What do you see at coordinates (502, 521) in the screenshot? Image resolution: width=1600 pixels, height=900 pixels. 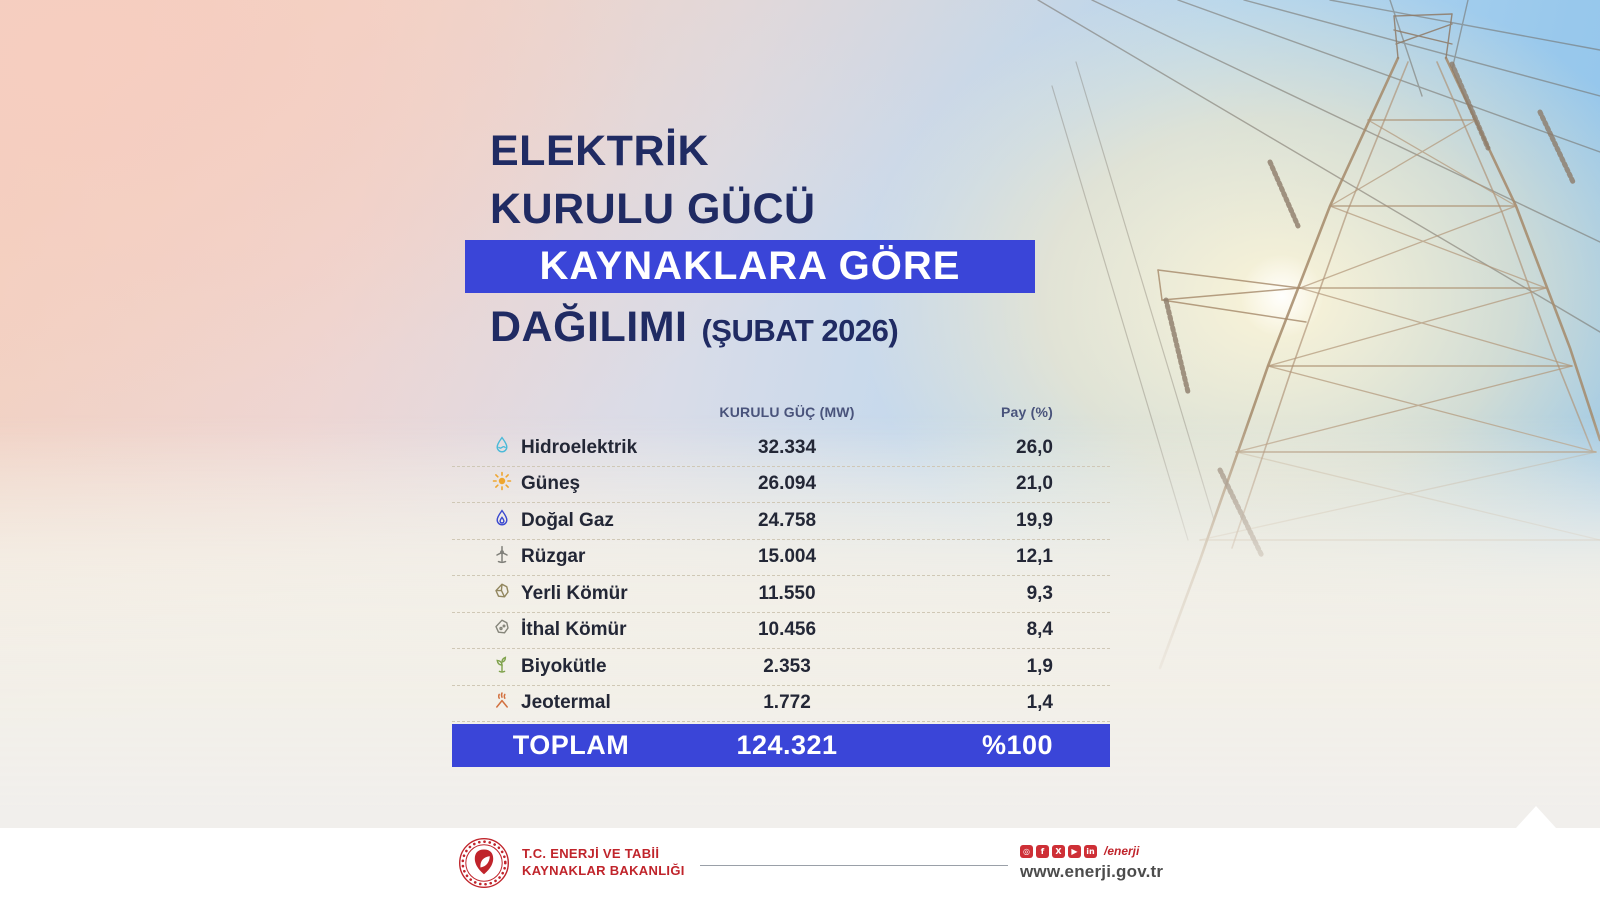 I see `gas-flame-icon` at bounding box center [502, 521].